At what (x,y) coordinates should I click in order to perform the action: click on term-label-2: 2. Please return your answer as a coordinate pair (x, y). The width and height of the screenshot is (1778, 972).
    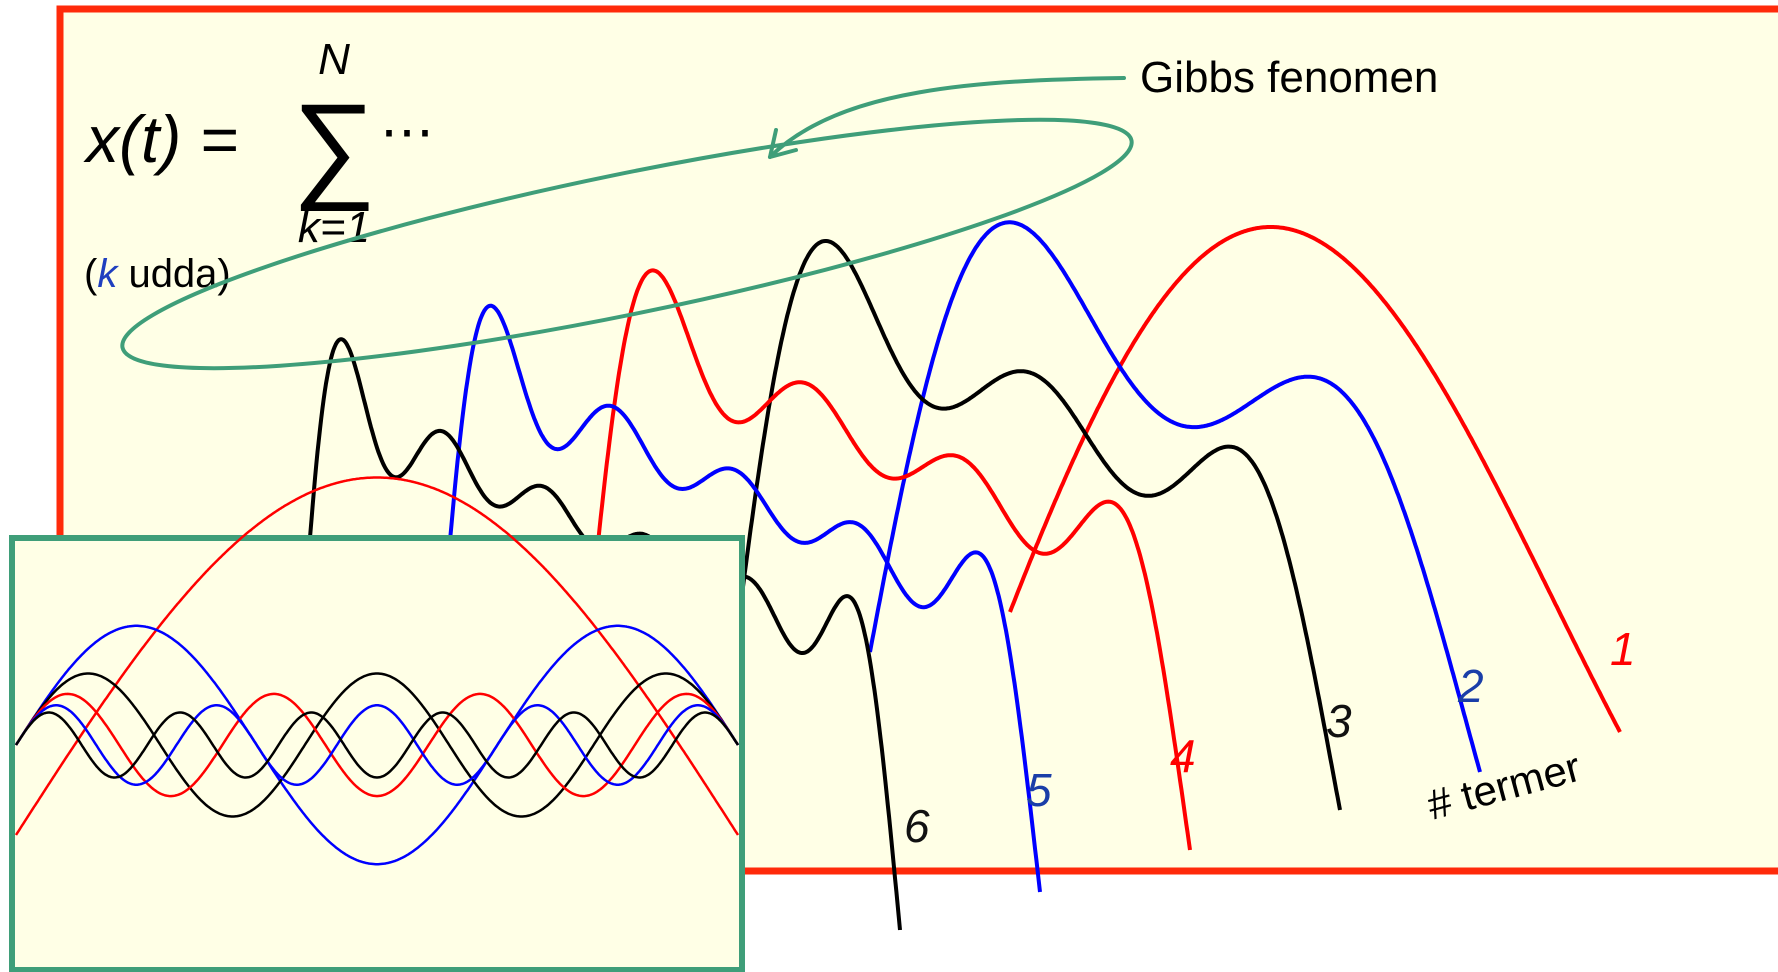
    Looking at the image, I should click on (1470, 686).